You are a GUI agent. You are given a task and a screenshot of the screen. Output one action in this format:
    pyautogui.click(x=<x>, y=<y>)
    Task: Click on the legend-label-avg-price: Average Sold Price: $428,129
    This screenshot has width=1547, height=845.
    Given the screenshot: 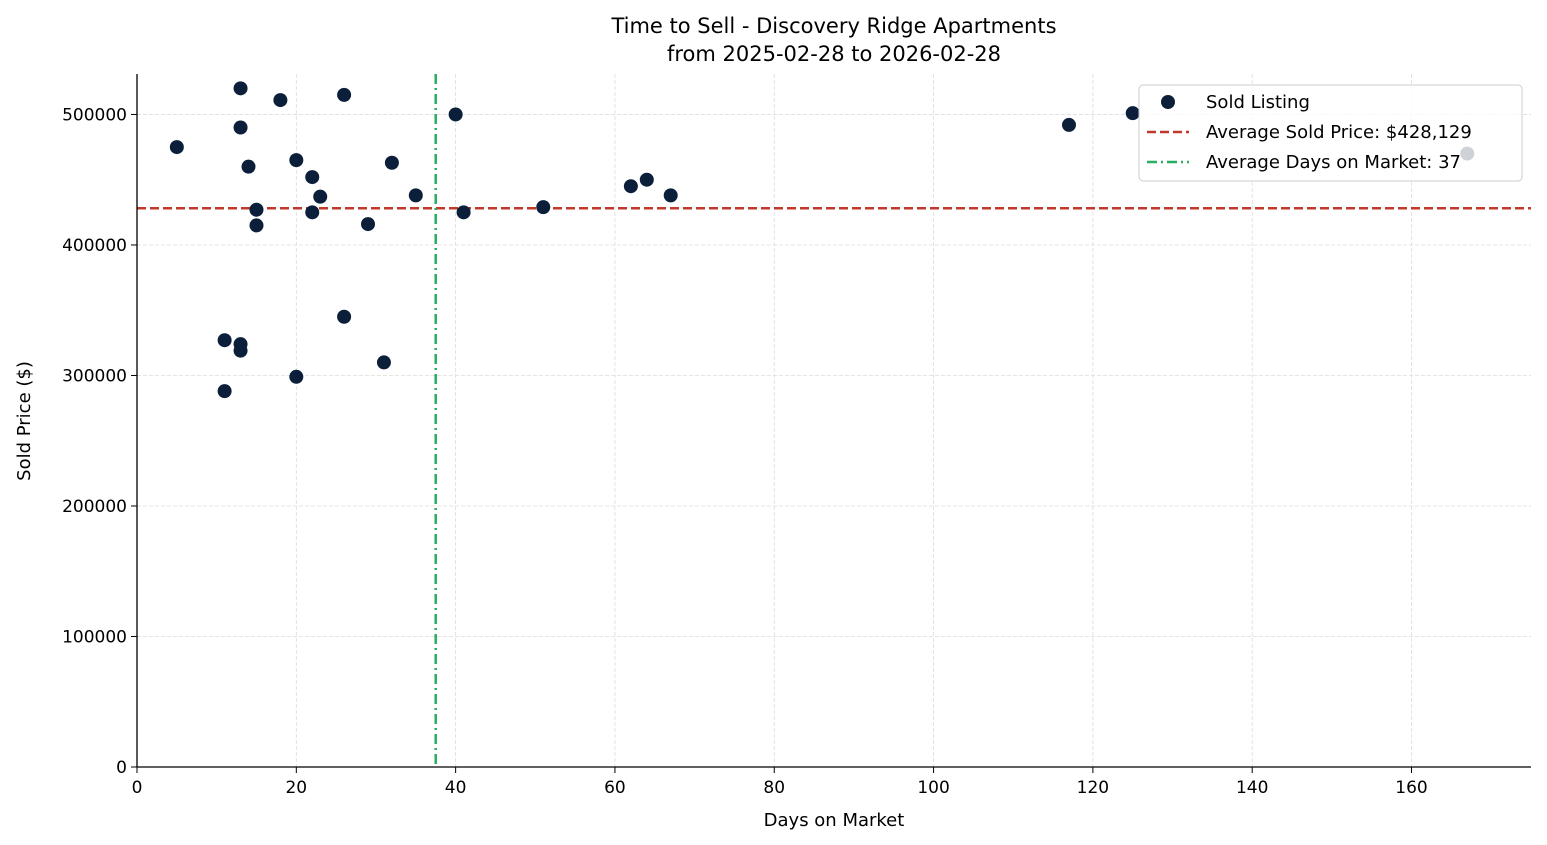 What is the action you would take?
    pyautogui.click(x=1339, y=132)
    